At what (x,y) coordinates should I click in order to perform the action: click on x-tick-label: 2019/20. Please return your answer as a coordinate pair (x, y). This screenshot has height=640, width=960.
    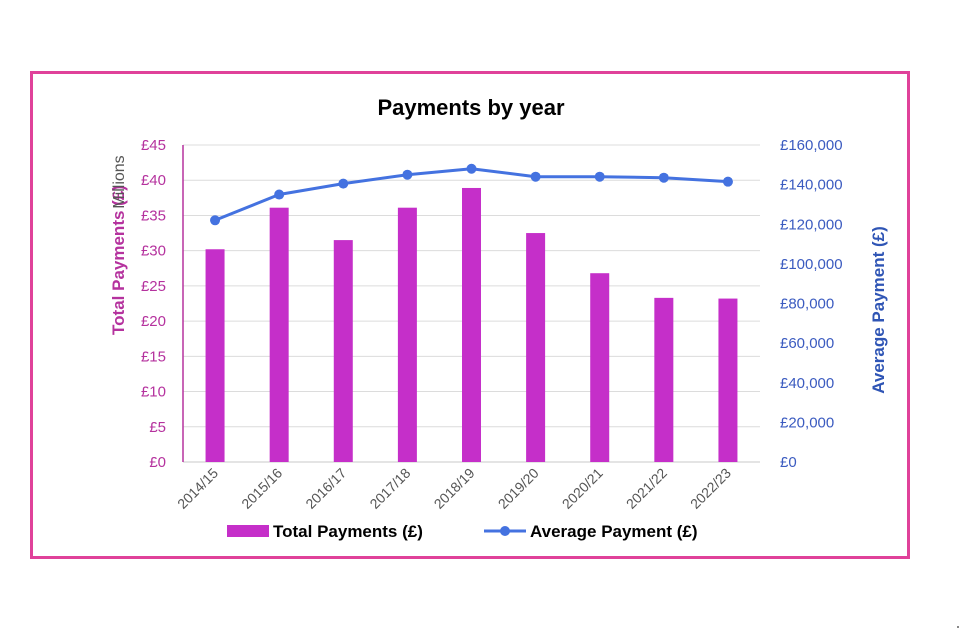
    Looking at the image, I should click on (518, 488).